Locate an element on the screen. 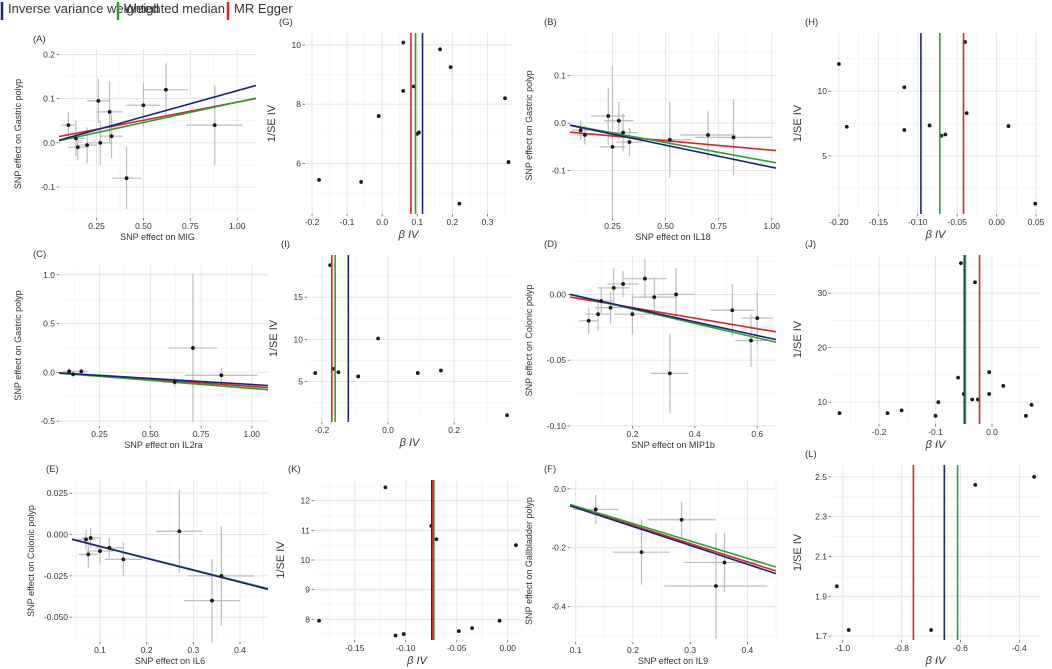  y-axis-label: SNP effect on Gastric polyp is located at coordinates (18, 345).